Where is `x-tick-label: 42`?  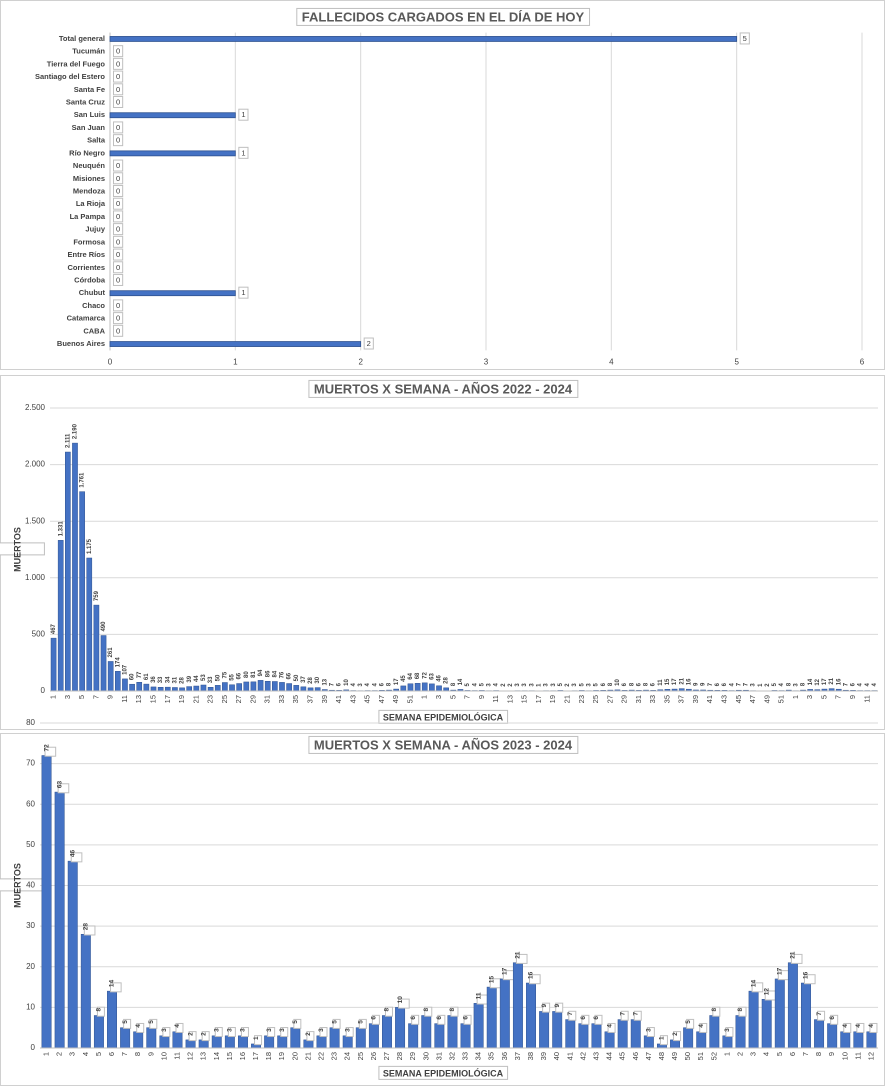
x-tick-label: 42 is located at coordinates (582, 1056).